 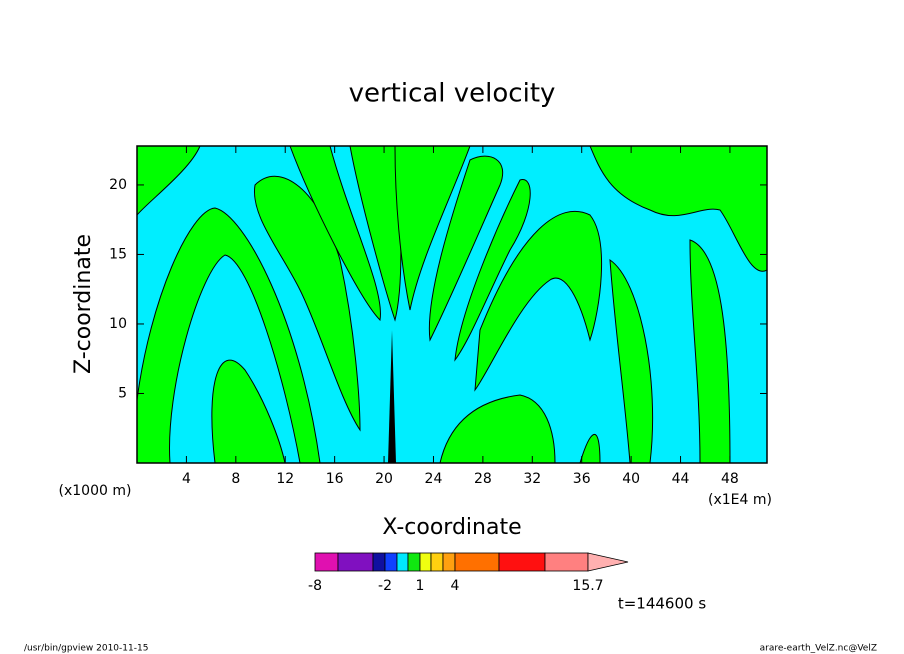 What do you see at coordinates (118, 254) in the screenshot?
I see `y-tick-label: 15` at bounding box center [118, 254].